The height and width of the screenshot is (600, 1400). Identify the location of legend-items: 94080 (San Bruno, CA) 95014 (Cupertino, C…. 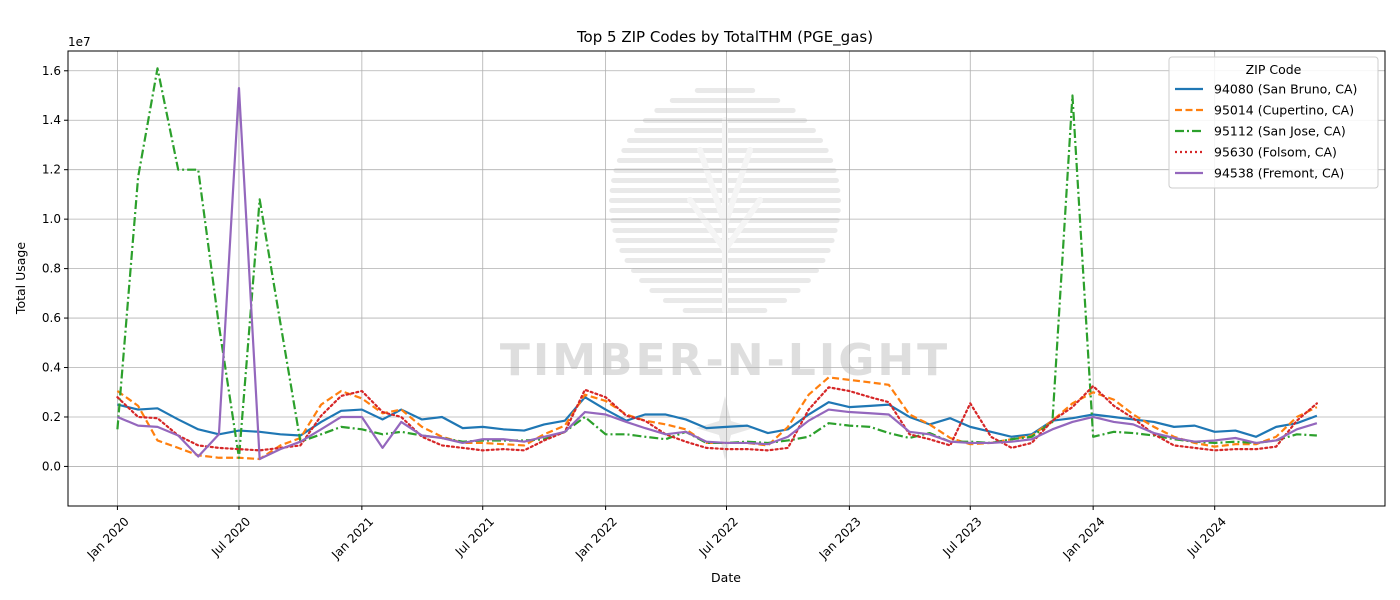
(1266, 131).